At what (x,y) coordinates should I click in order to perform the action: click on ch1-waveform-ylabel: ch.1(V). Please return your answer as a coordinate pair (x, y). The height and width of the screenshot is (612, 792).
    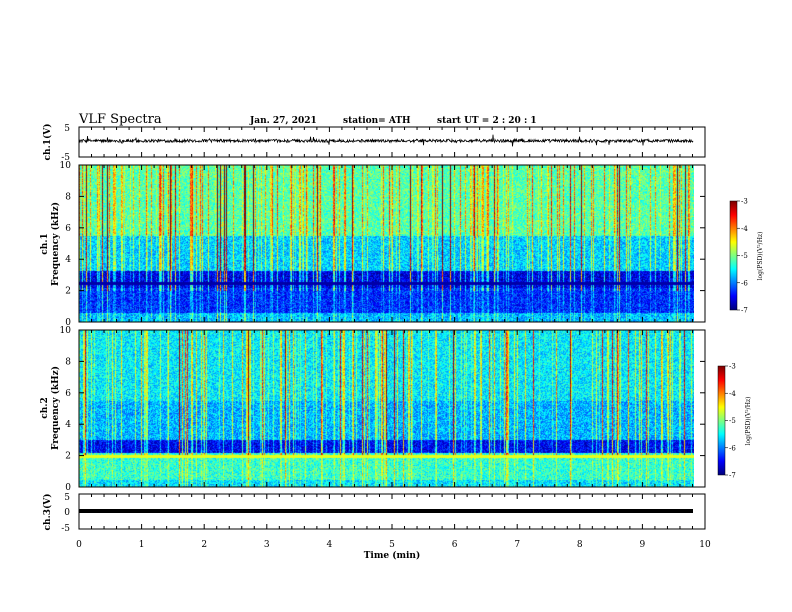
    Looking at the image, I should click on (47, 142).